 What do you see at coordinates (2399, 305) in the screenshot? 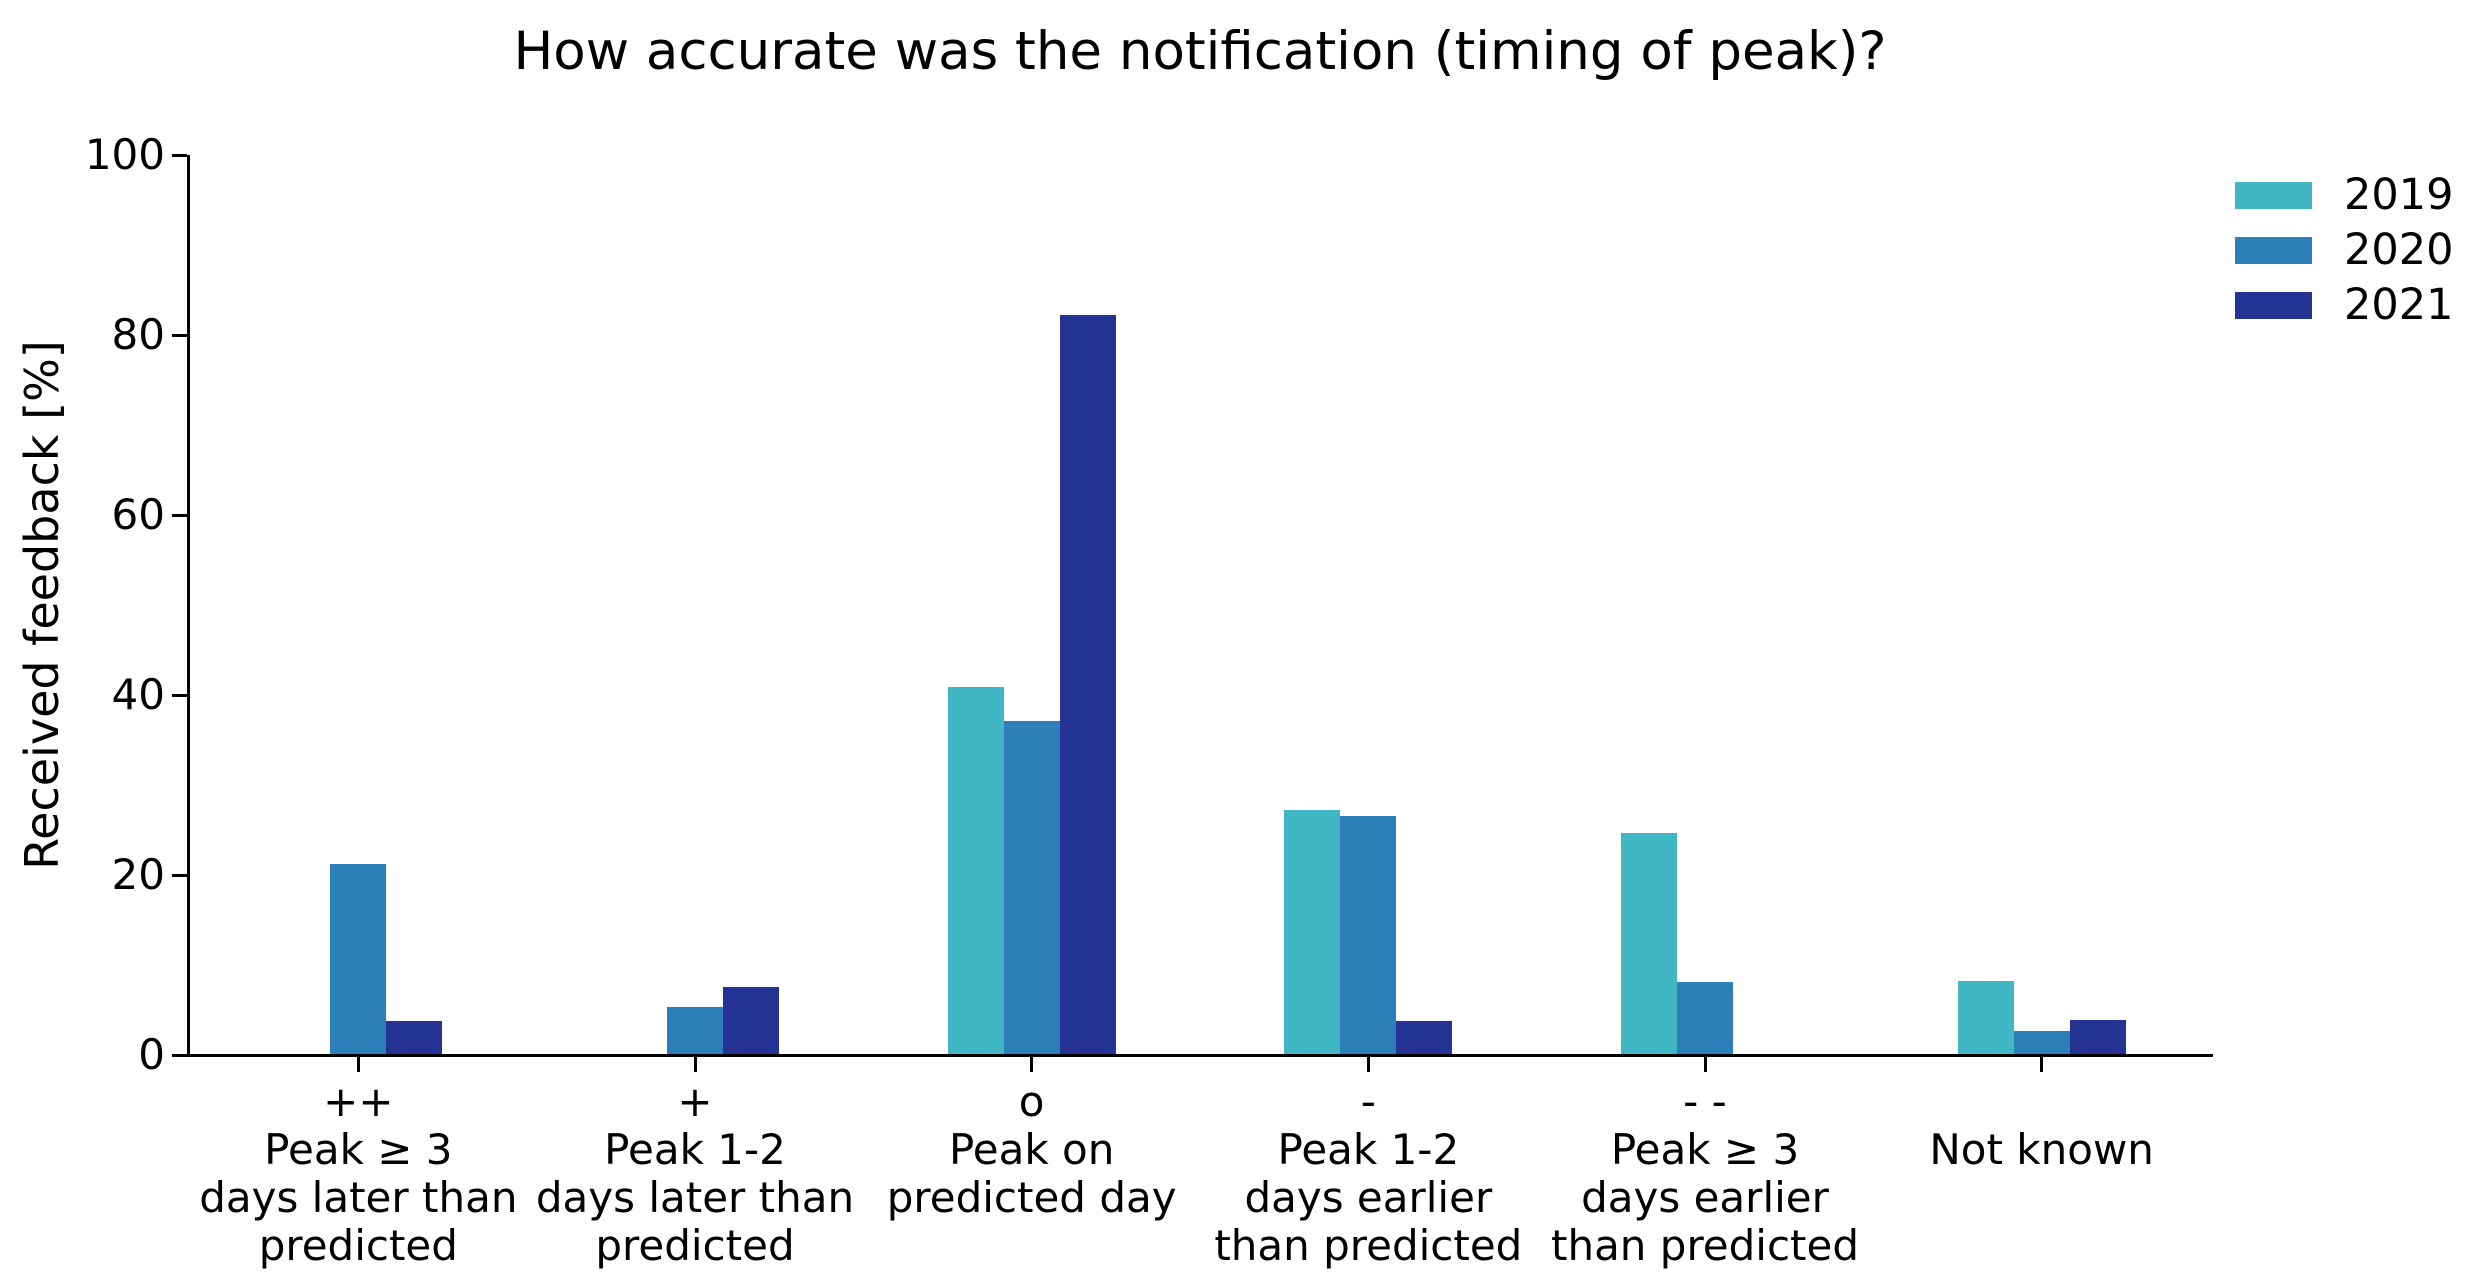
I see `legend-label-2021: 2021` at bounding box center [2399, 305].